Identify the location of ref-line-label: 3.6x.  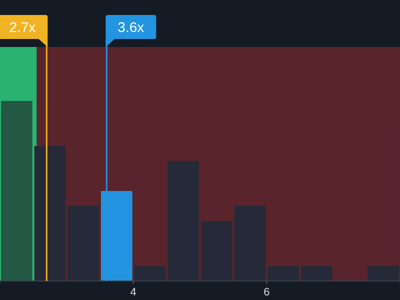
(131, 27).